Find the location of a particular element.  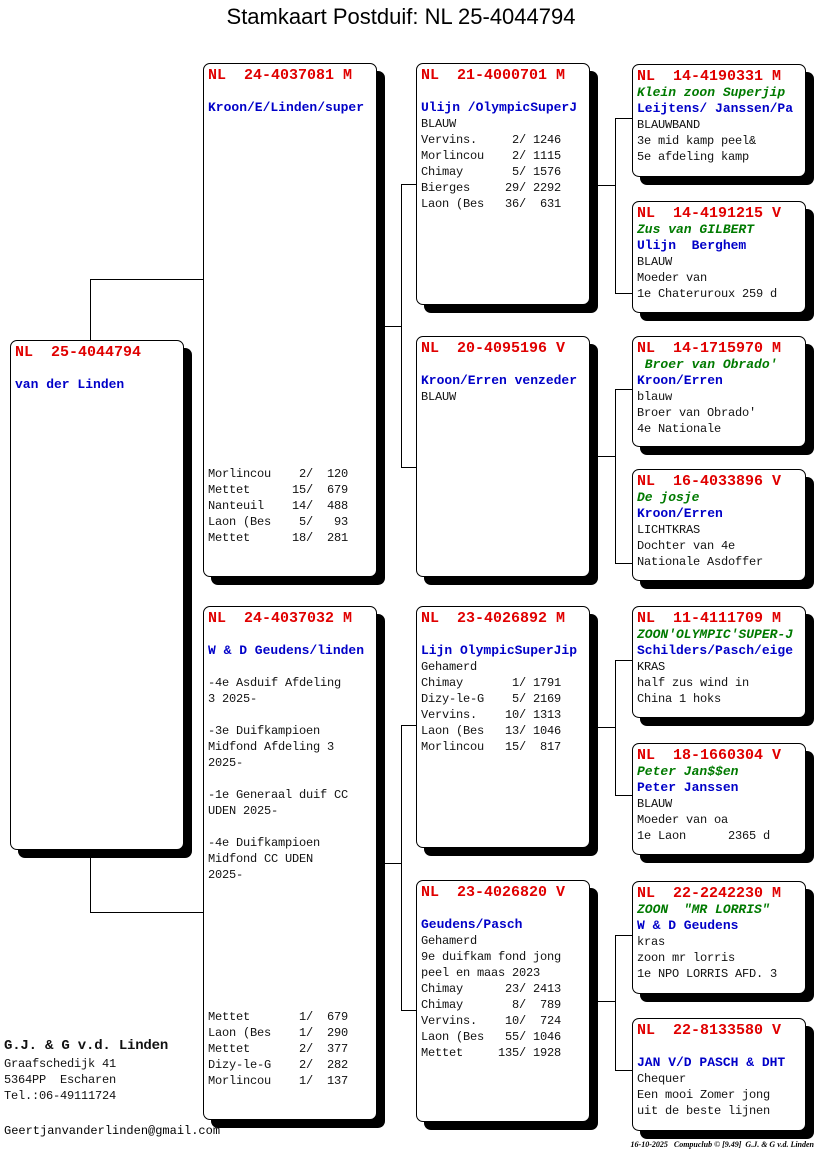

info-line: Midfond Afdeling 3 is located at coordinates (271, 747).